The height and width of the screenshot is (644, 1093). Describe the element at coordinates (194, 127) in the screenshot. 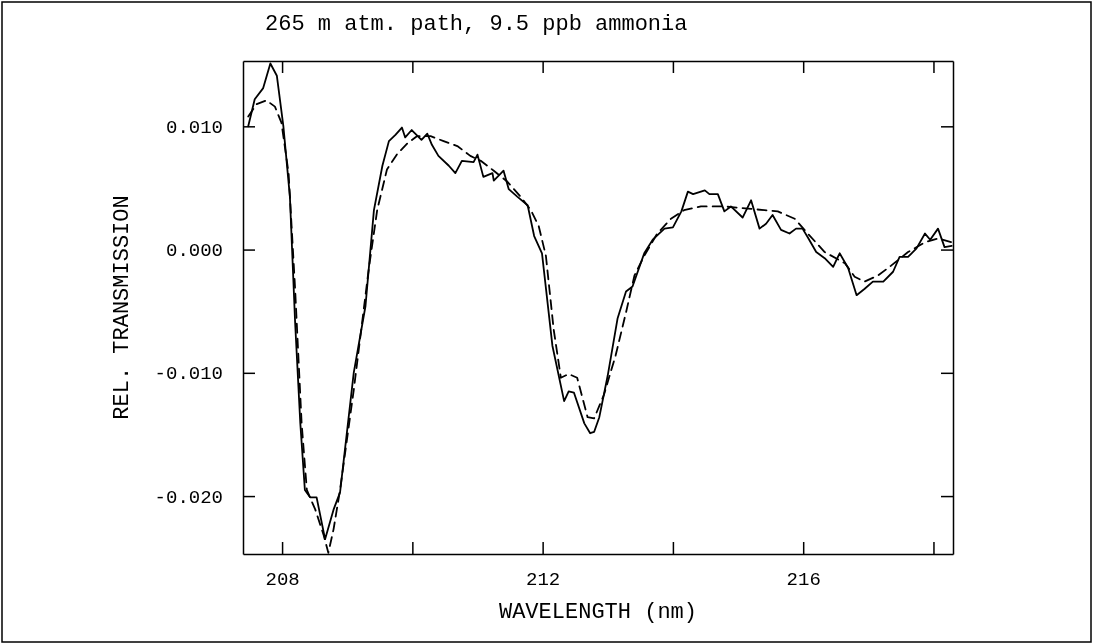

I see `y-tick-label: 0.010` at that location.